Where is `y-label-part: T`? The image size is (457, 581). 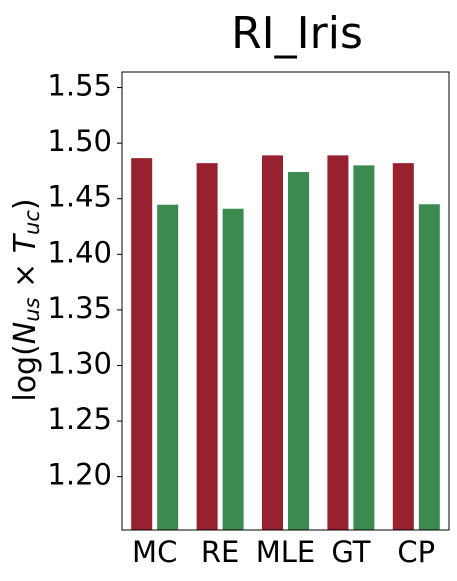
y-label-part: T is located at coordinates (25, 242).